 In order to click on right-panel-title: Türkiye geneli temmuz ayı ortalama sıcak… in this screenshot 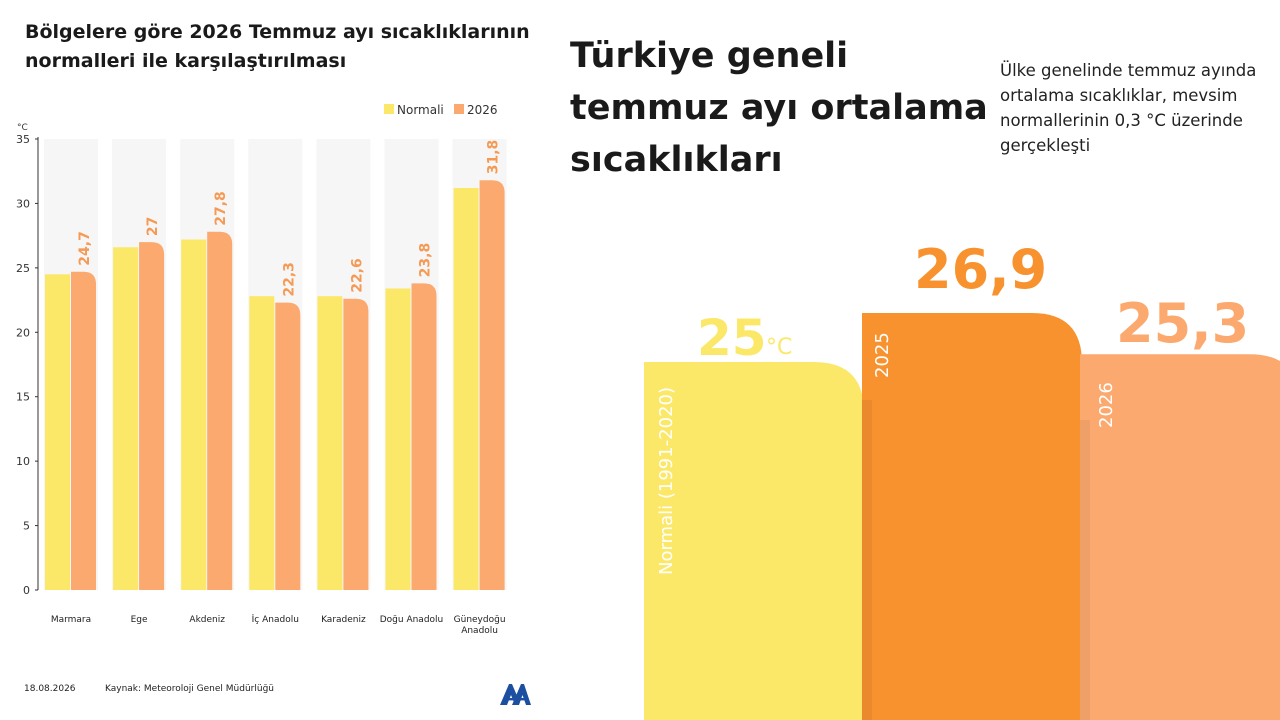, I will do `click(779, 108)`.